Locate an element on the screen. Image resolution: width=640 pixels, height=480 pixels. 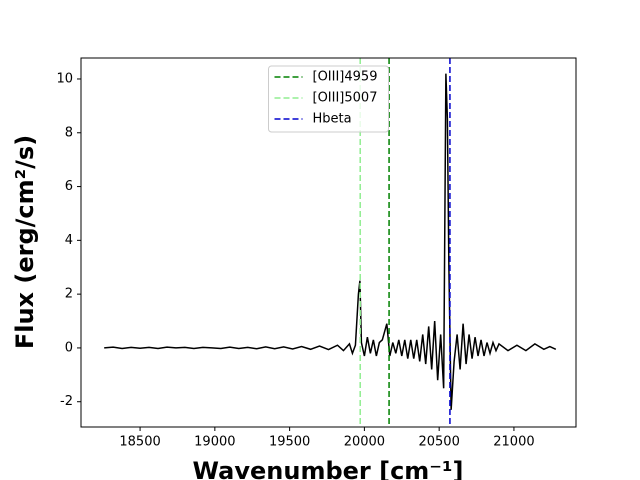
y-axis-label: Flux (erg/cm²/s) is located at coordinates (25, 242).